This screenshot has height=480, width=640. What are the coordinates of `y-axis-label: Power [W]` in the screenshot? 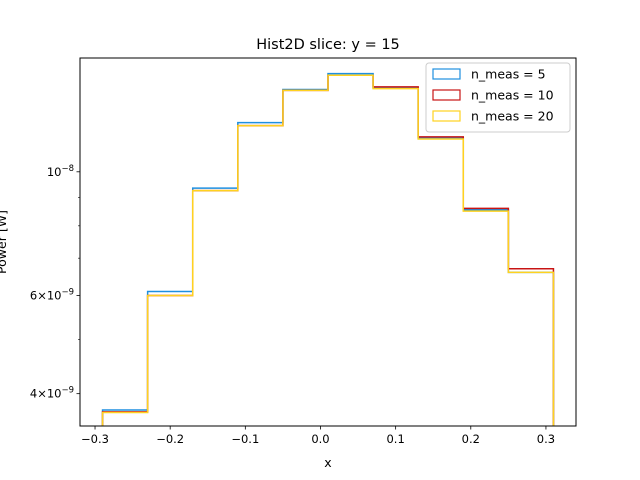 It's located at (4, 242).